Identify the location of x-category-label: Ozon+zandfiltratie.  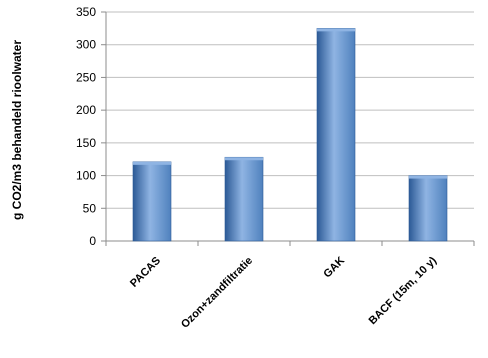
(217, 293).